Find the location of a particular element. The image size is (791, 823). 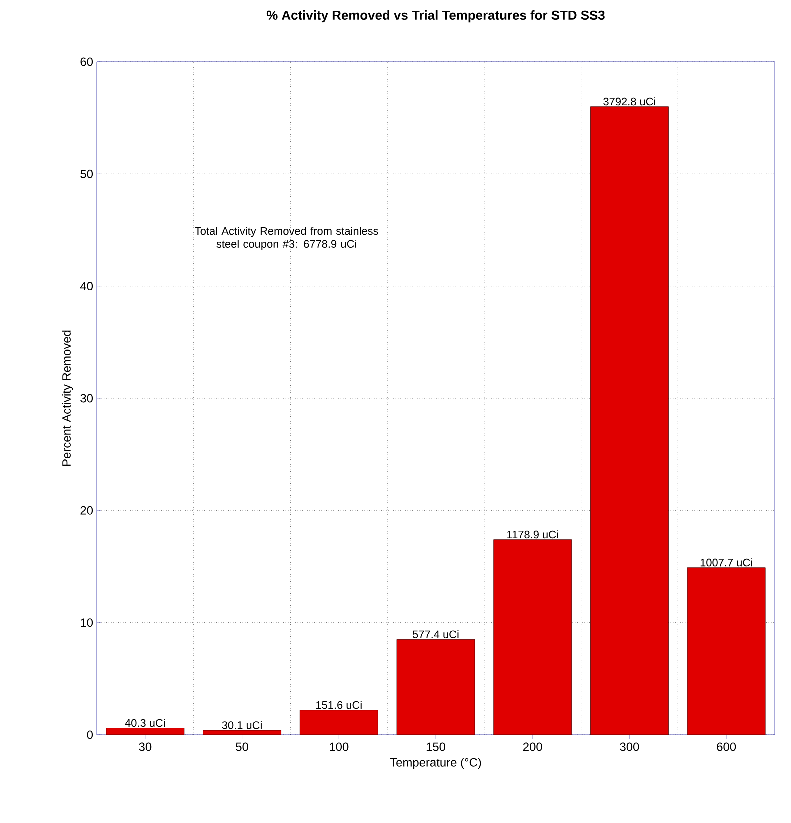

annotation: Total Activity Removed from stainless steel coupon #3: 6778.9 uCi is located at coordinates (286, 238).